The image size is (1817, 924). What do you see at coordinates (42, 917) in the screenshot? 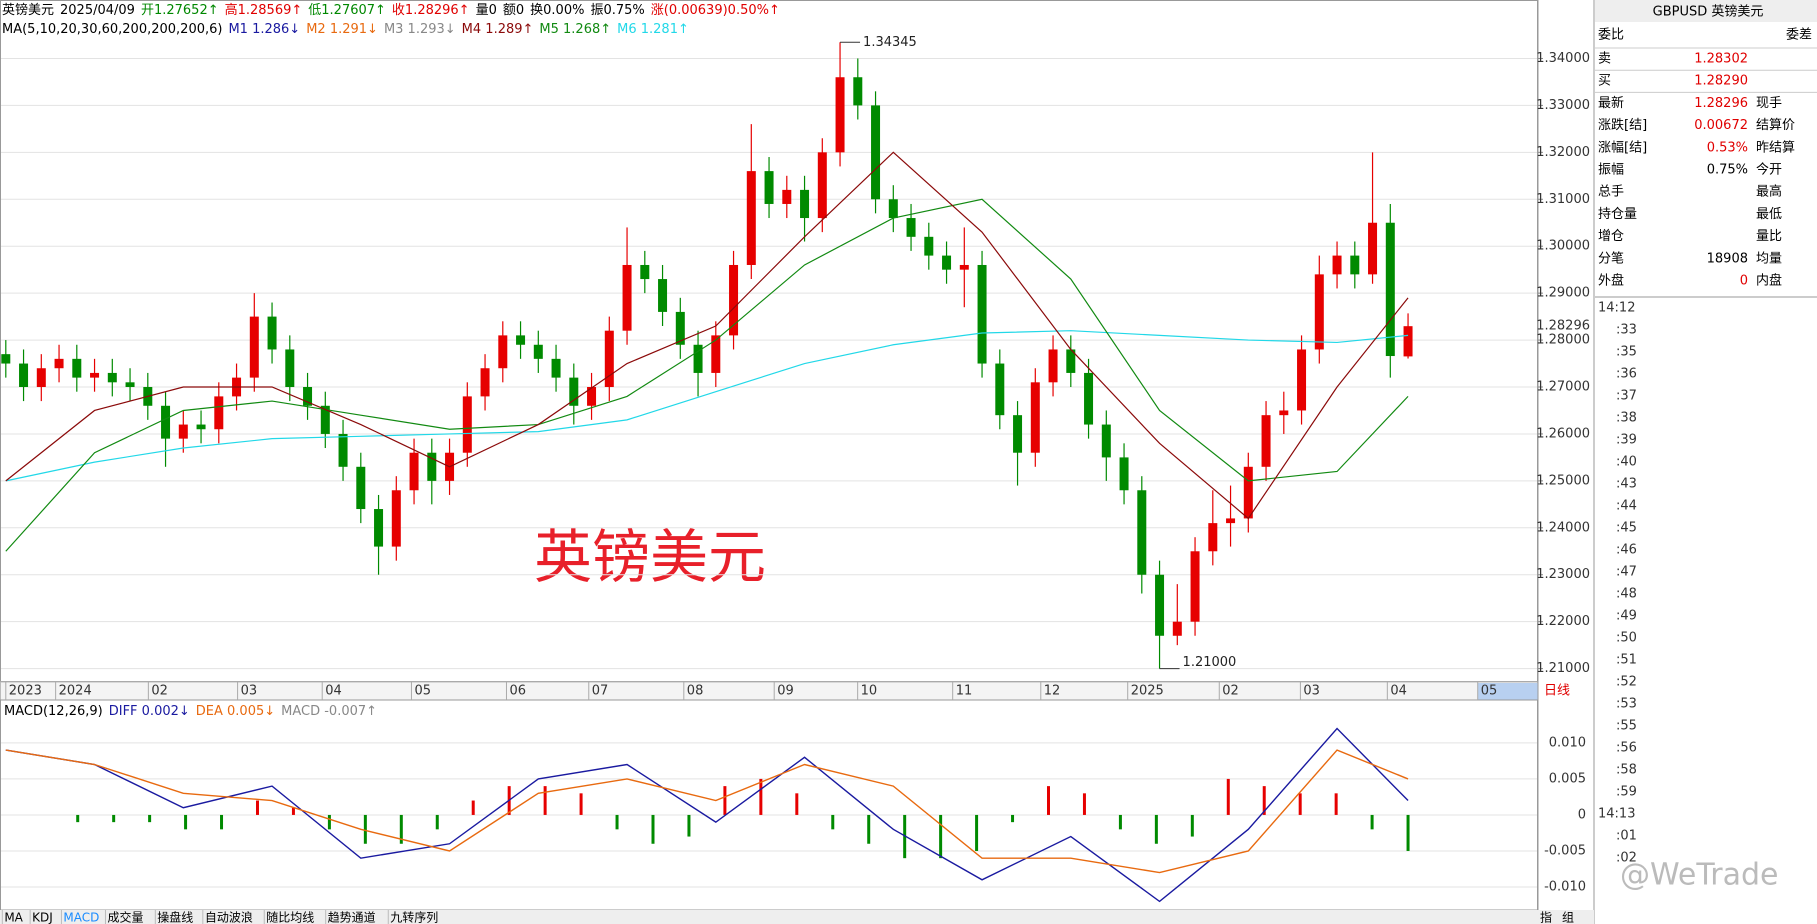
I see `indicator-tab: KDJ` at bounding box center [42, 917].